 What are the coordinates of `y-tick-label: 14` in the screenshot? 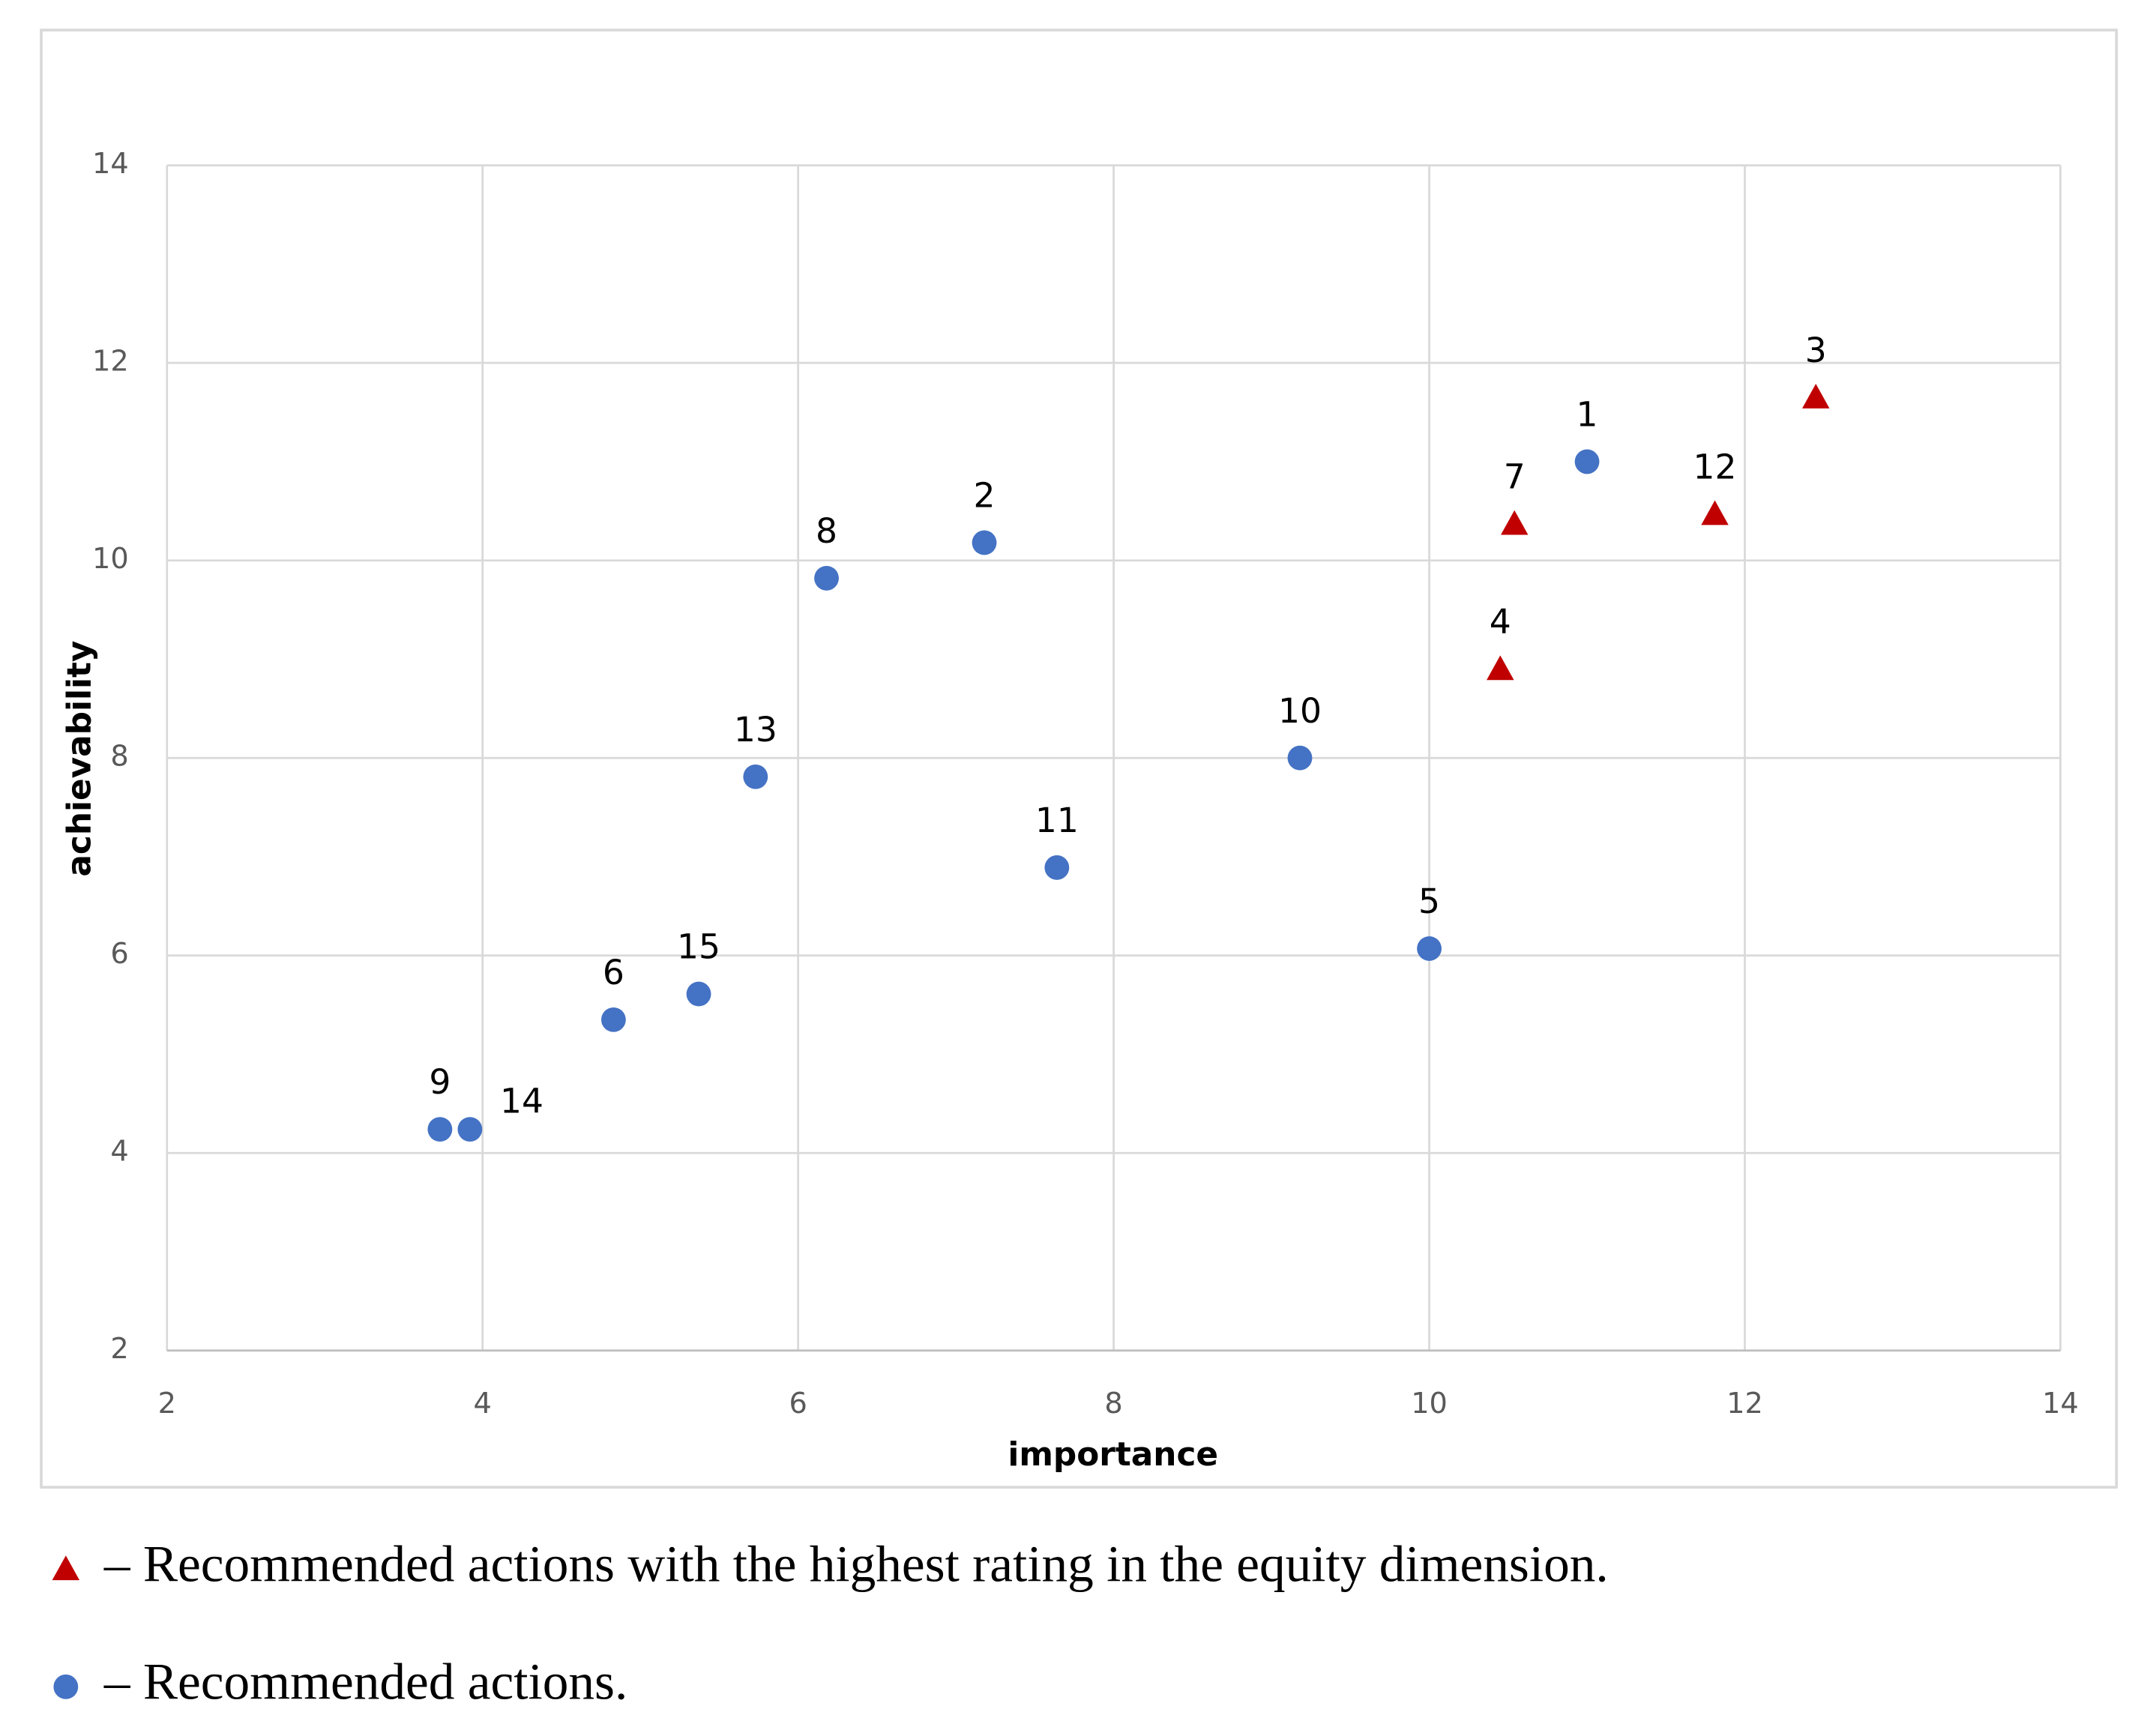 It's located at (110, 164).